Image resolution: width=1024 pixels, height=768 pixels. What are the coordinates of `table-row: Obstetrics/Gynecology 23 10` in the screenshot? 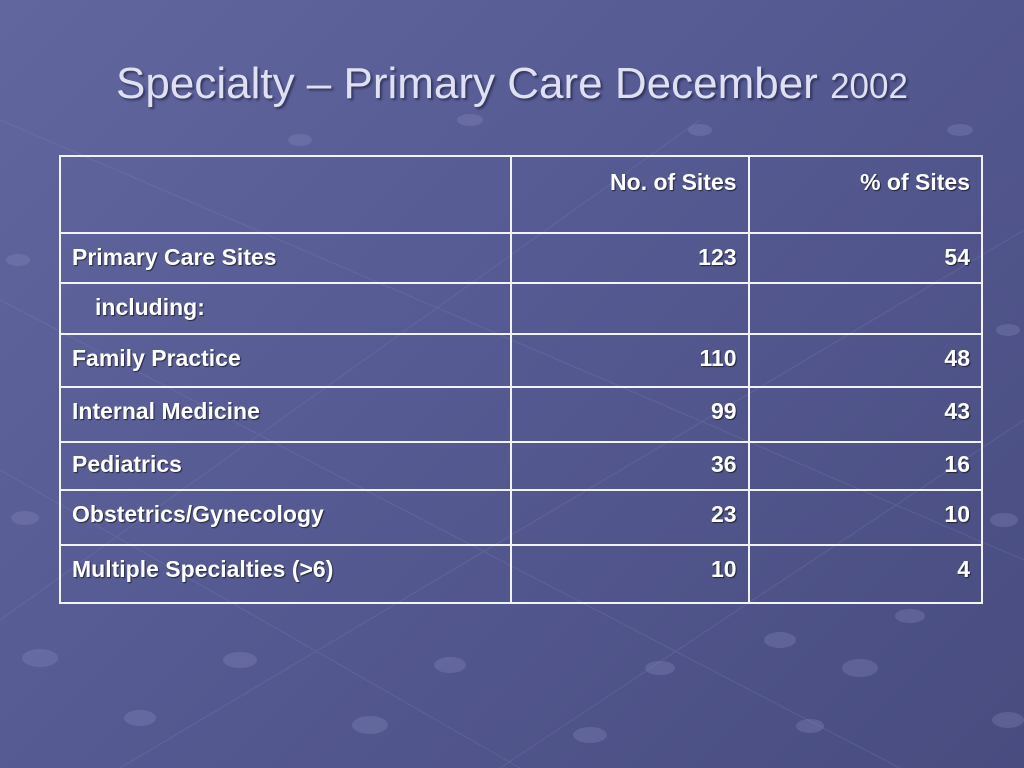 It's located at (521, 517).